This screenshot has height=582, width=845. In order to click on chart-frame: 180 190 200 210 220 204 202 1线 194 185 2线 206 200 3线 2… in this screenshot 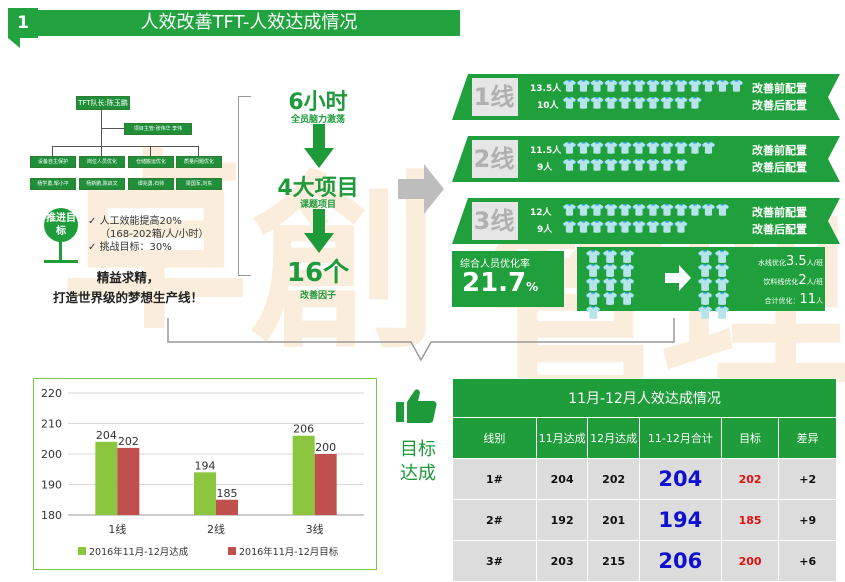, I will do `click(205, 474)`.